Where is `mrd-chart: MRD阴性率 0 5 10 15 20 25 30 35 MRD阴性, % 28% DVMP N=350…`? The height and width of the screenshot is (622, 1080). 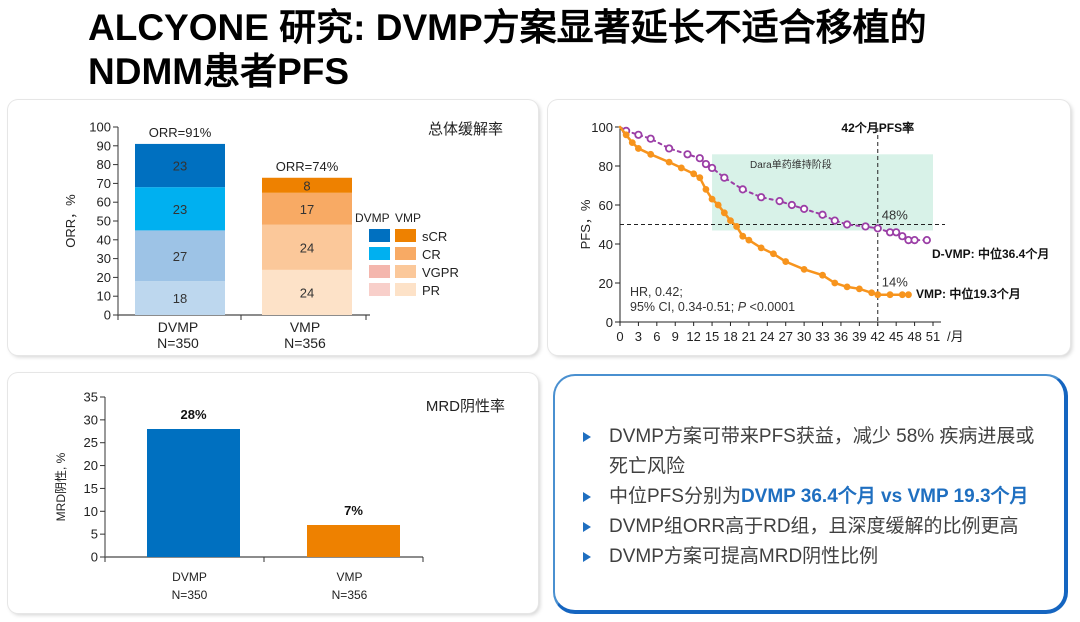
mrd-chart: MRD阴性率 0 5 10 15 20 25 30 35 MRD阴性, % 28% DVMP N=350… is located at coordinates (279, 496).